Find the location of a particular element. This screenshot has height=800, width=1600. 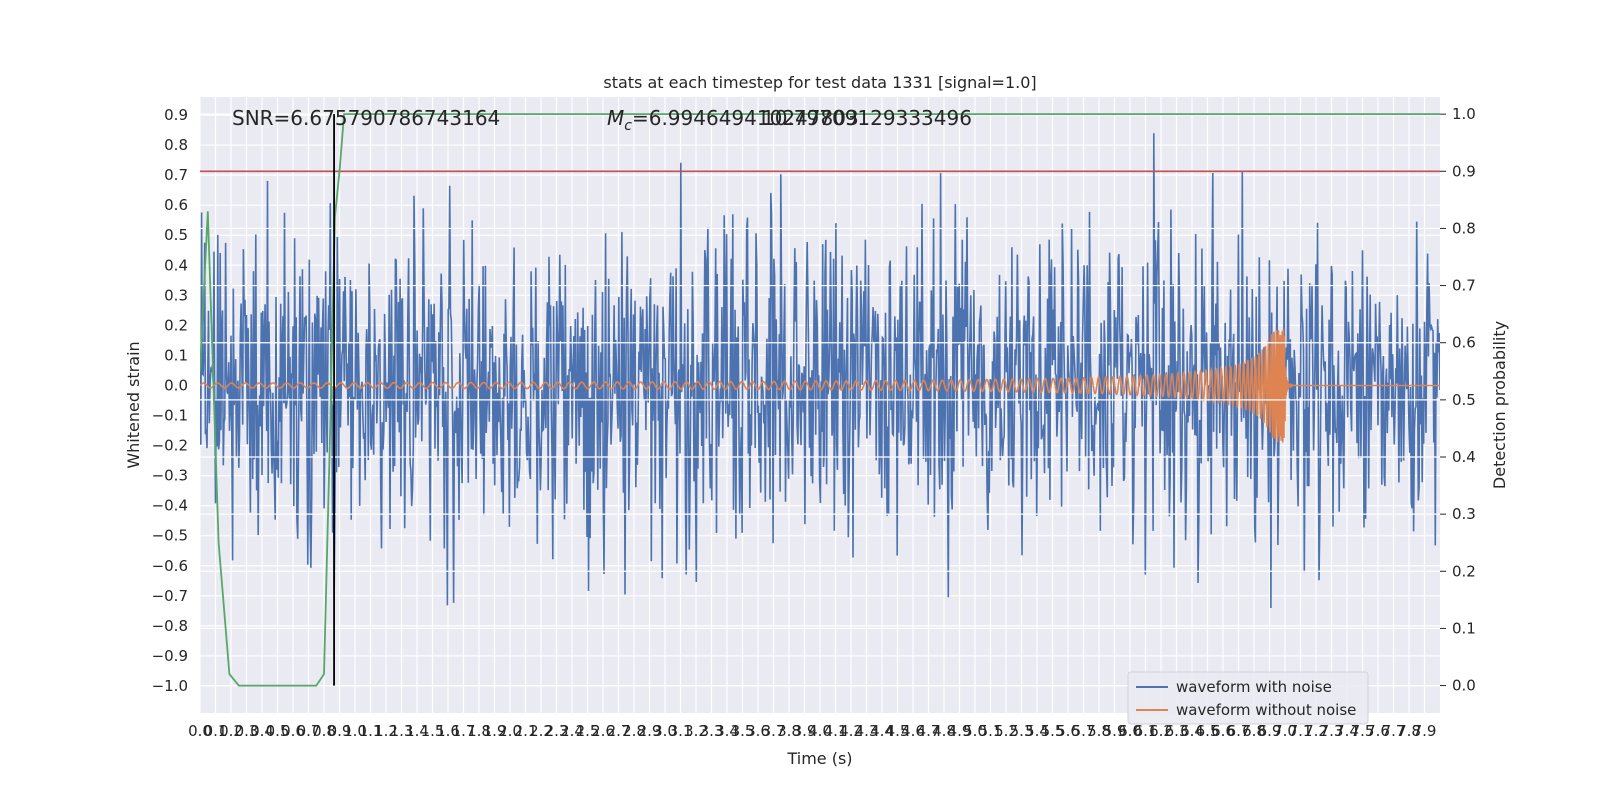

y-tick-label-left: −0.7 is located at coordinates (170, 596).